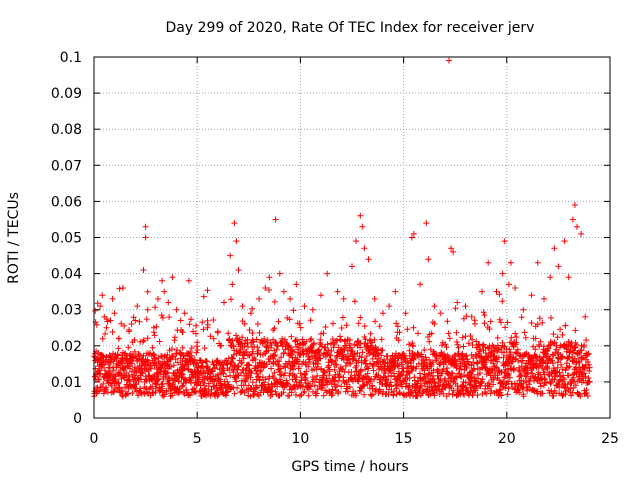 This screenshot has width=640, height=480. Describe the element at coordinates (66, 311) in the screenshot. I see `y-tick-label: 0.03` at that location.